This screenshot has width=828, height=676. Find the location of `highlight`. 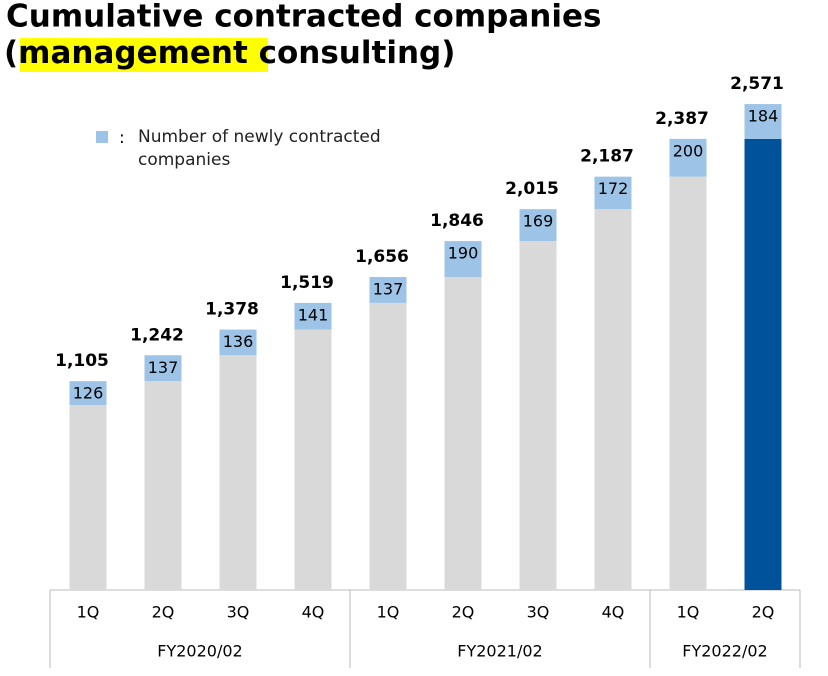

highlight is located at coordinates (144, 55).